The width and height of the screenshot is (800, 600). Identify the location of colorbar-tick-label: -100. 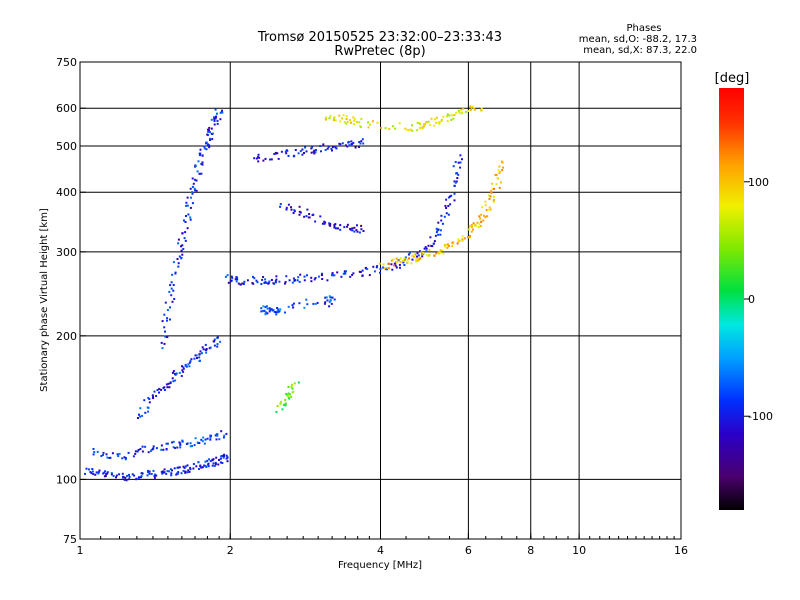
(760, 416).